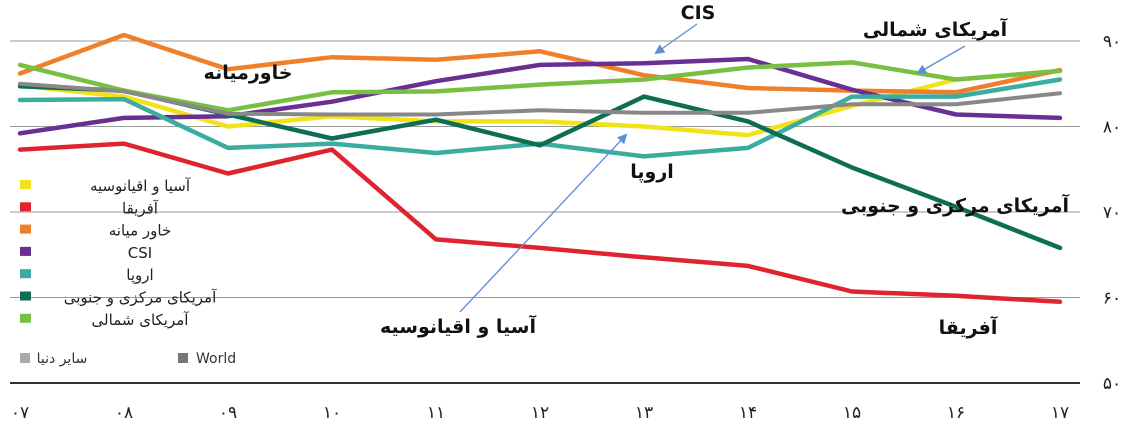  Describe the element at coordinates (956, 413) in the screenshot. I see `x-tick-label: ۱۶` at that location.